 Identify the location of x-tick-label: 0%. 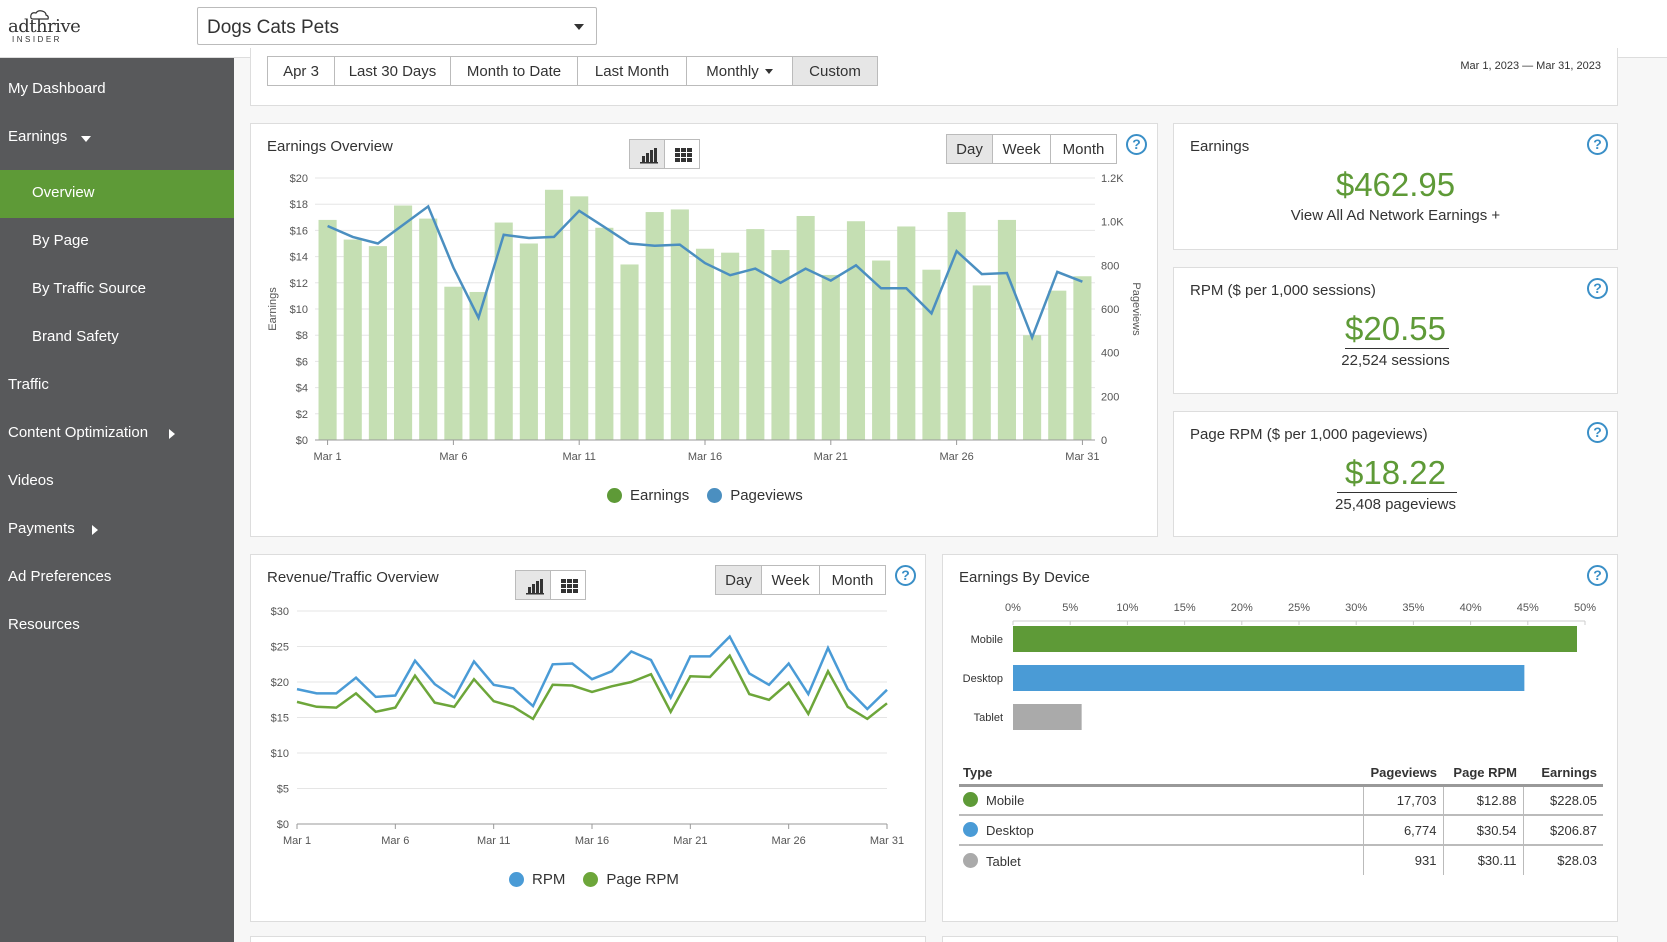
(1013, 608).